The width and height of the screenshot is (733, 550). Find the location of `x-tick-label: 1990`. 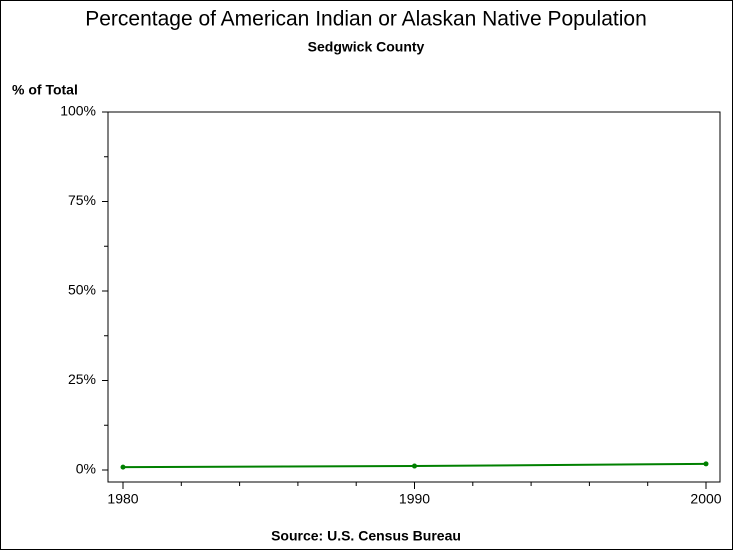

x-tick-label: 1990 is located at coordinates (414, 499).